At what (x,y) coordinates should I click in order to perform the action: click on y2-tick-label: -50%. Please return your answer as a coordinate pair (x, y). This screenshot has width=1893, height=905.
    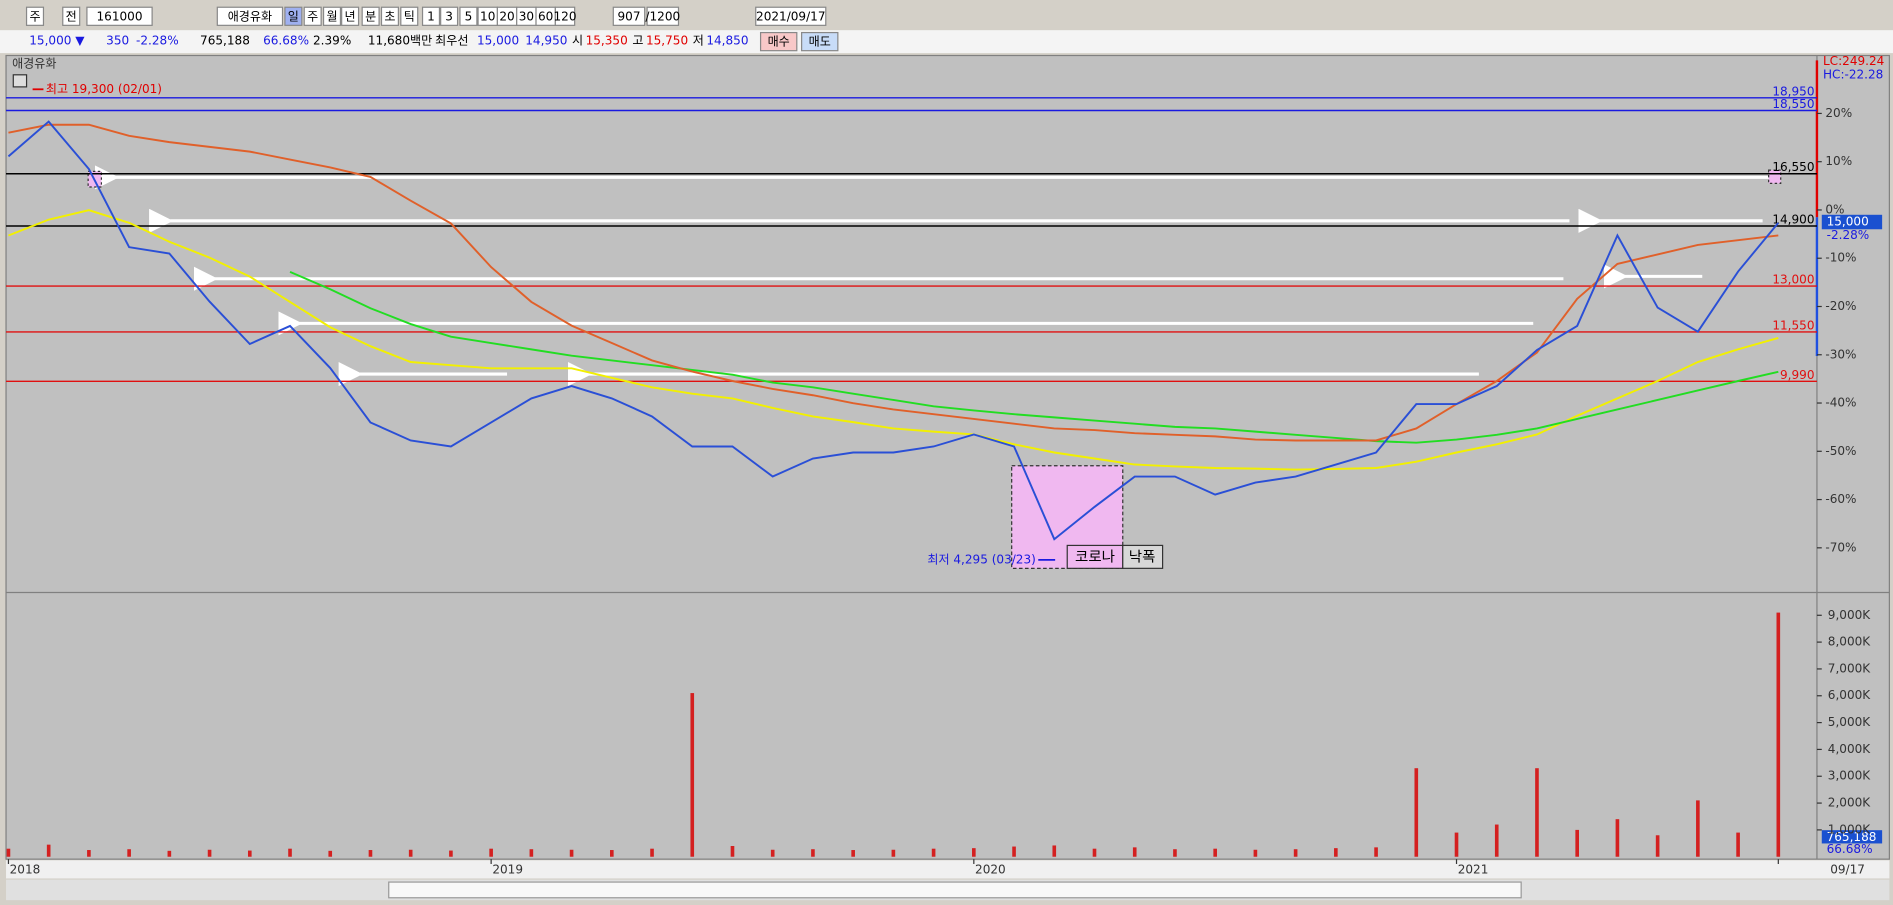
    Looking at the image, I should click on (1840, 451).